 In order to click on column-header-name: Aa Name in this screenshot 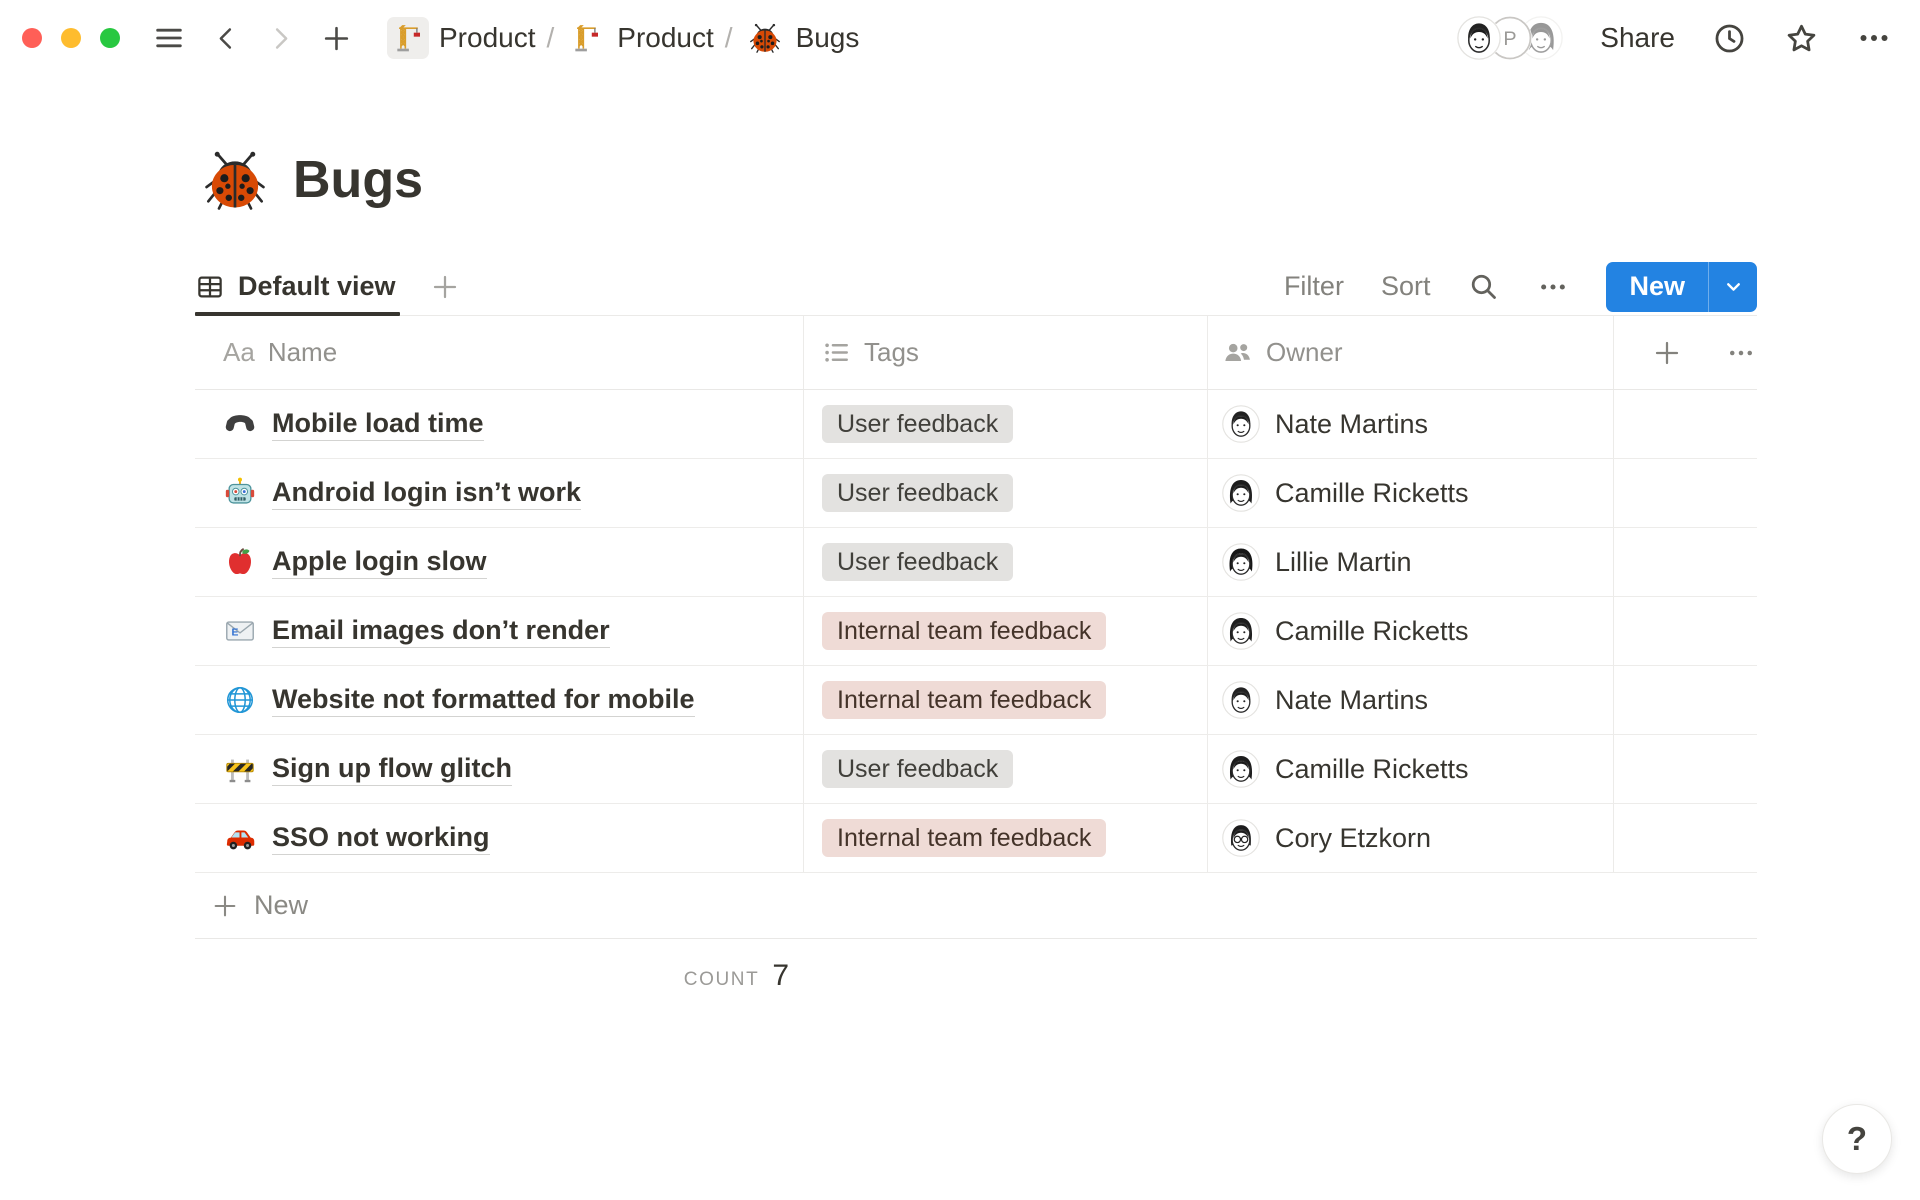, I will do `click(499, 352)`.